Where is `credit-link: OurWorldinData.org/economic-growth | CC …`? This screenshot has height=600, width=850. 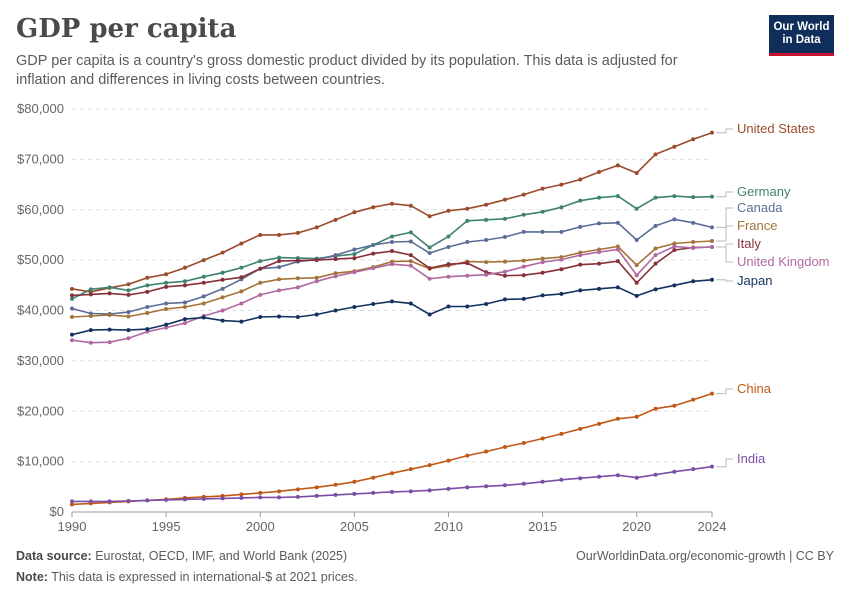 credit-link: OurWorldinData.org/economic-growth | CC … is located at coordinates (705, 556).